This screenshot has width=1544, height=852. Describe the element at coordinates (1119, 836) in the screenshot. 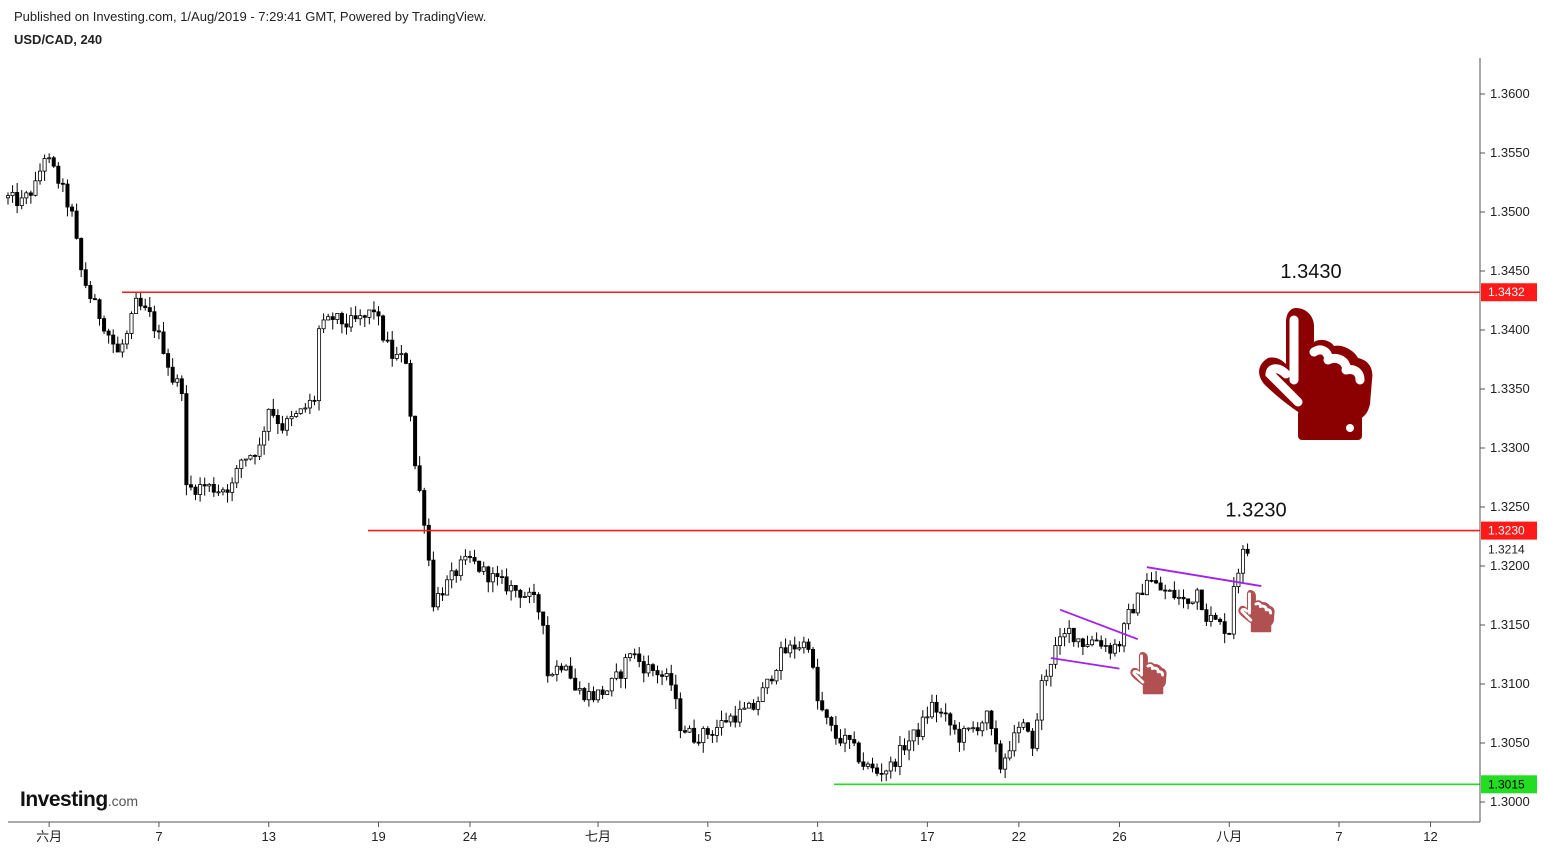

I see `x-tick-label: 26` at that location.